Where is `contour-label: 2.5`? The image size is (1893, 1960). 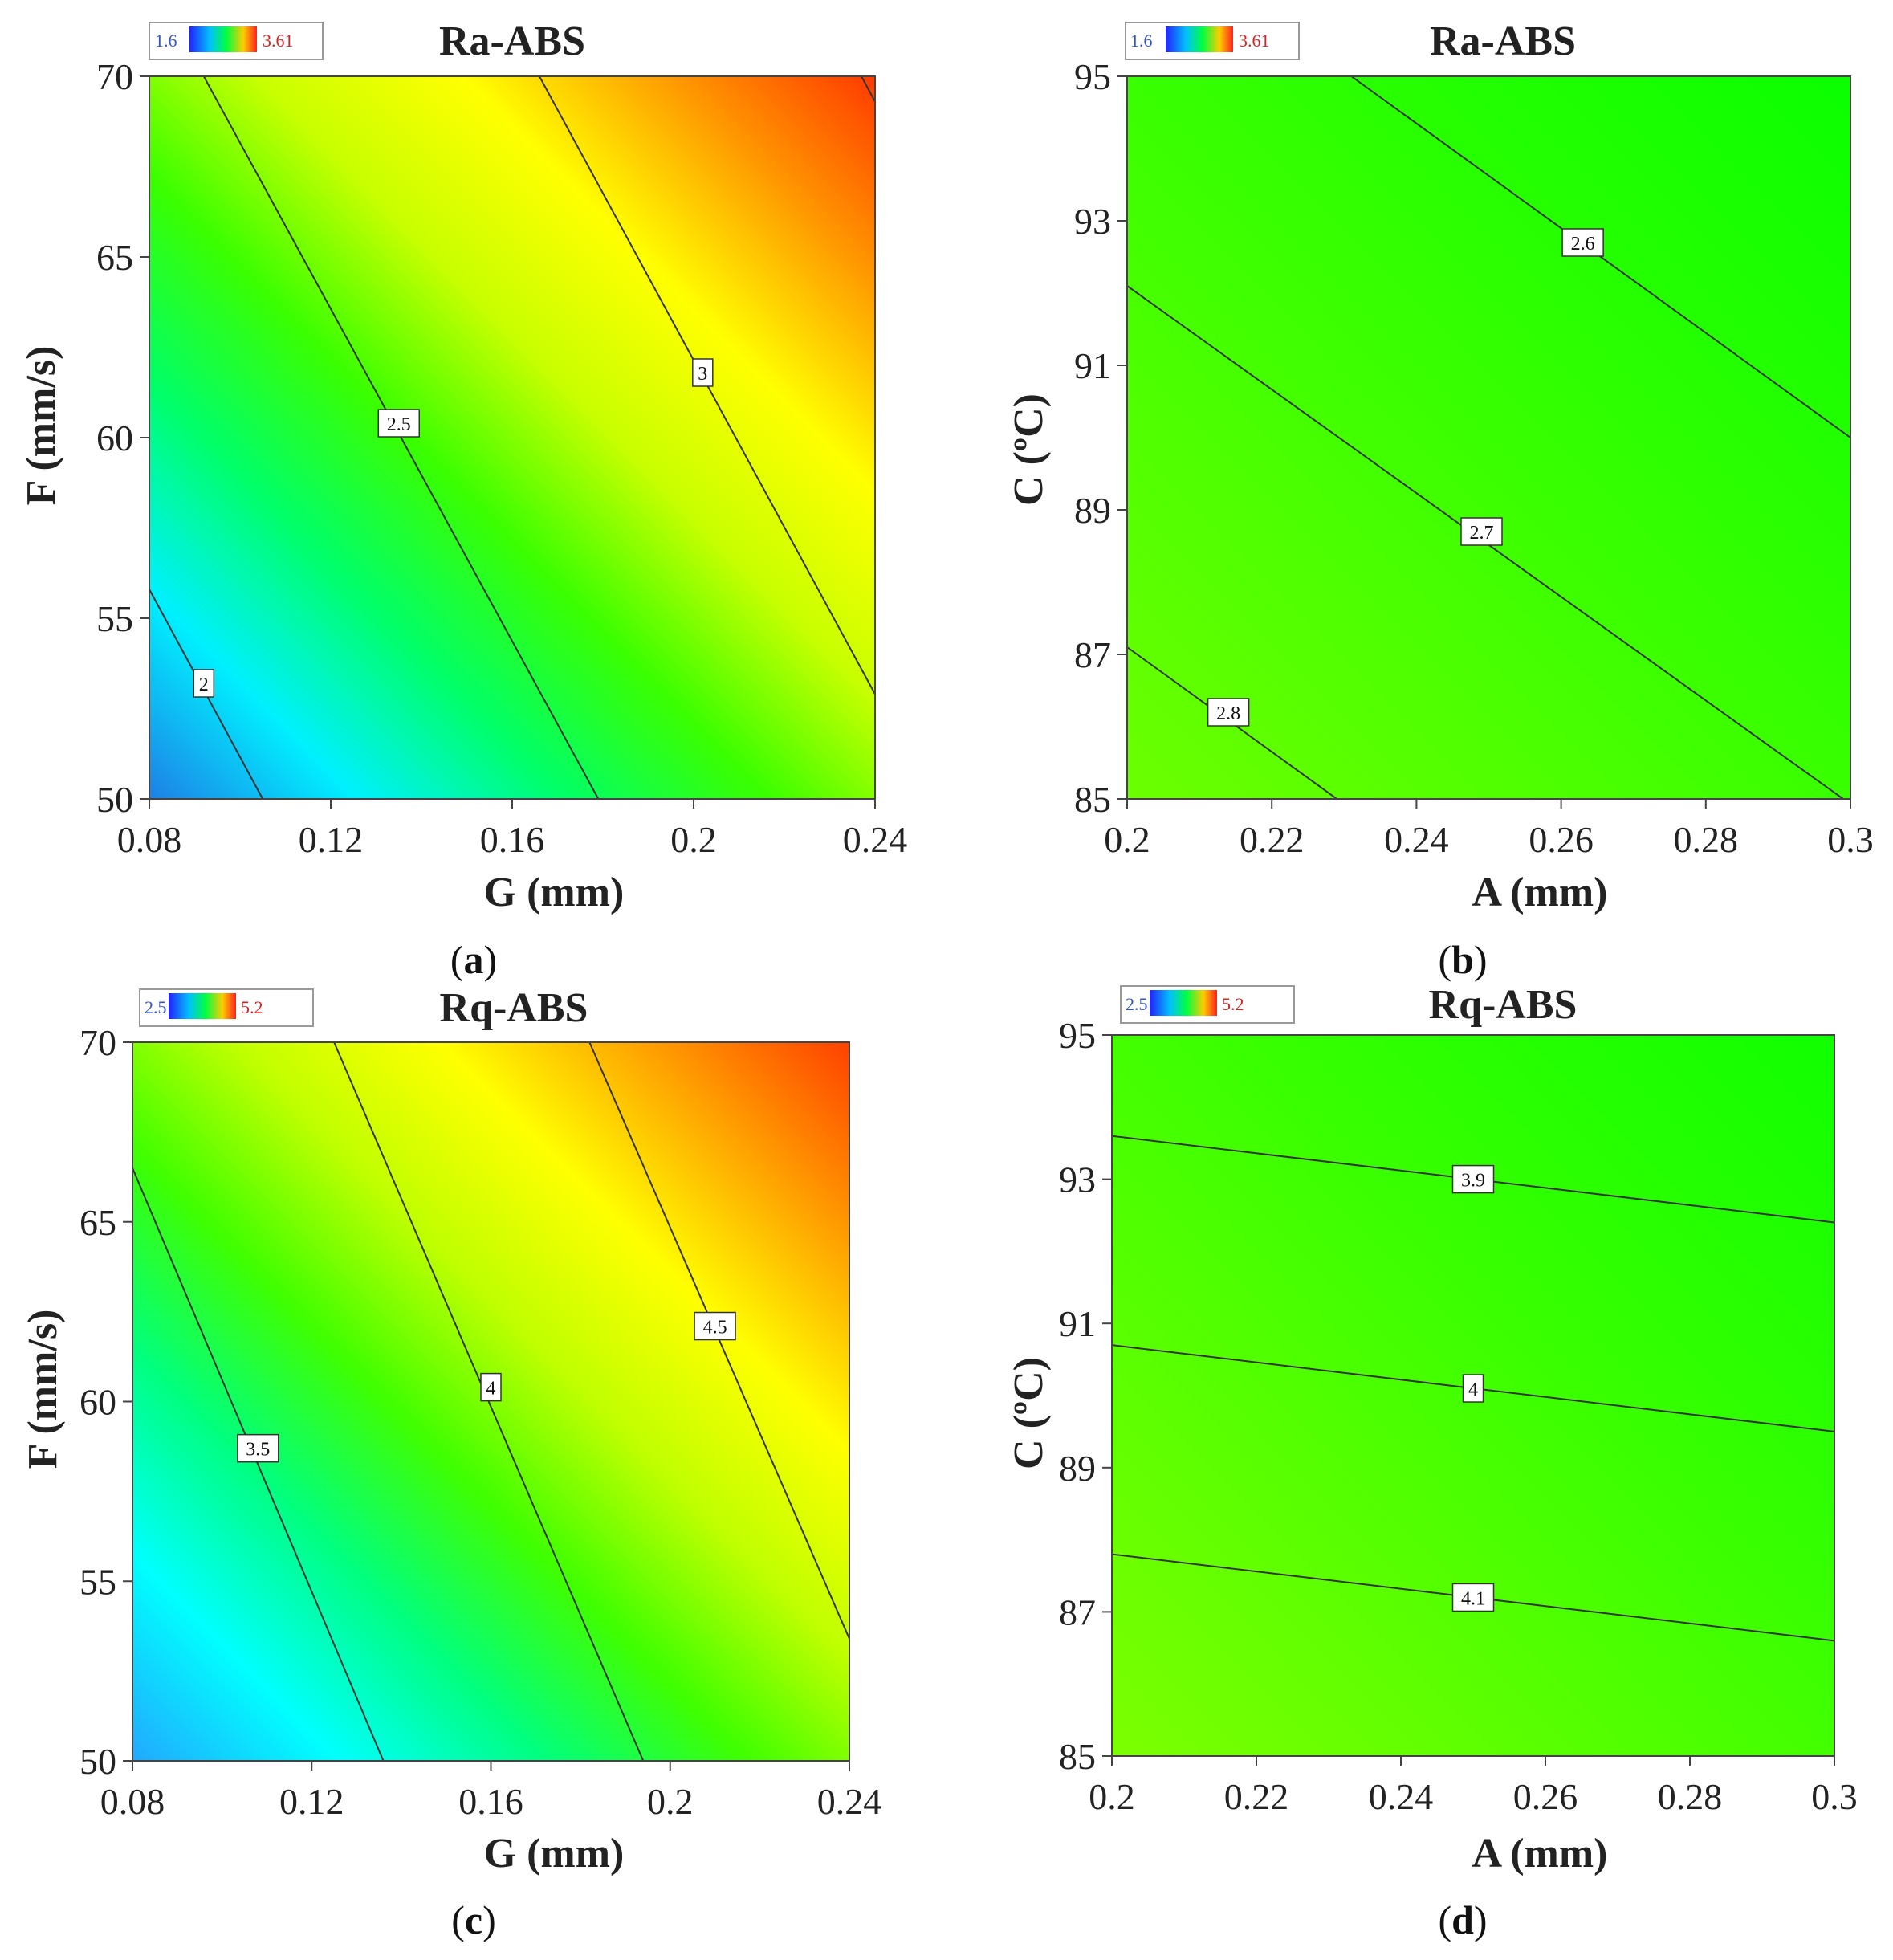
contour-label: 2.5 is located at coordinates (399, 424).